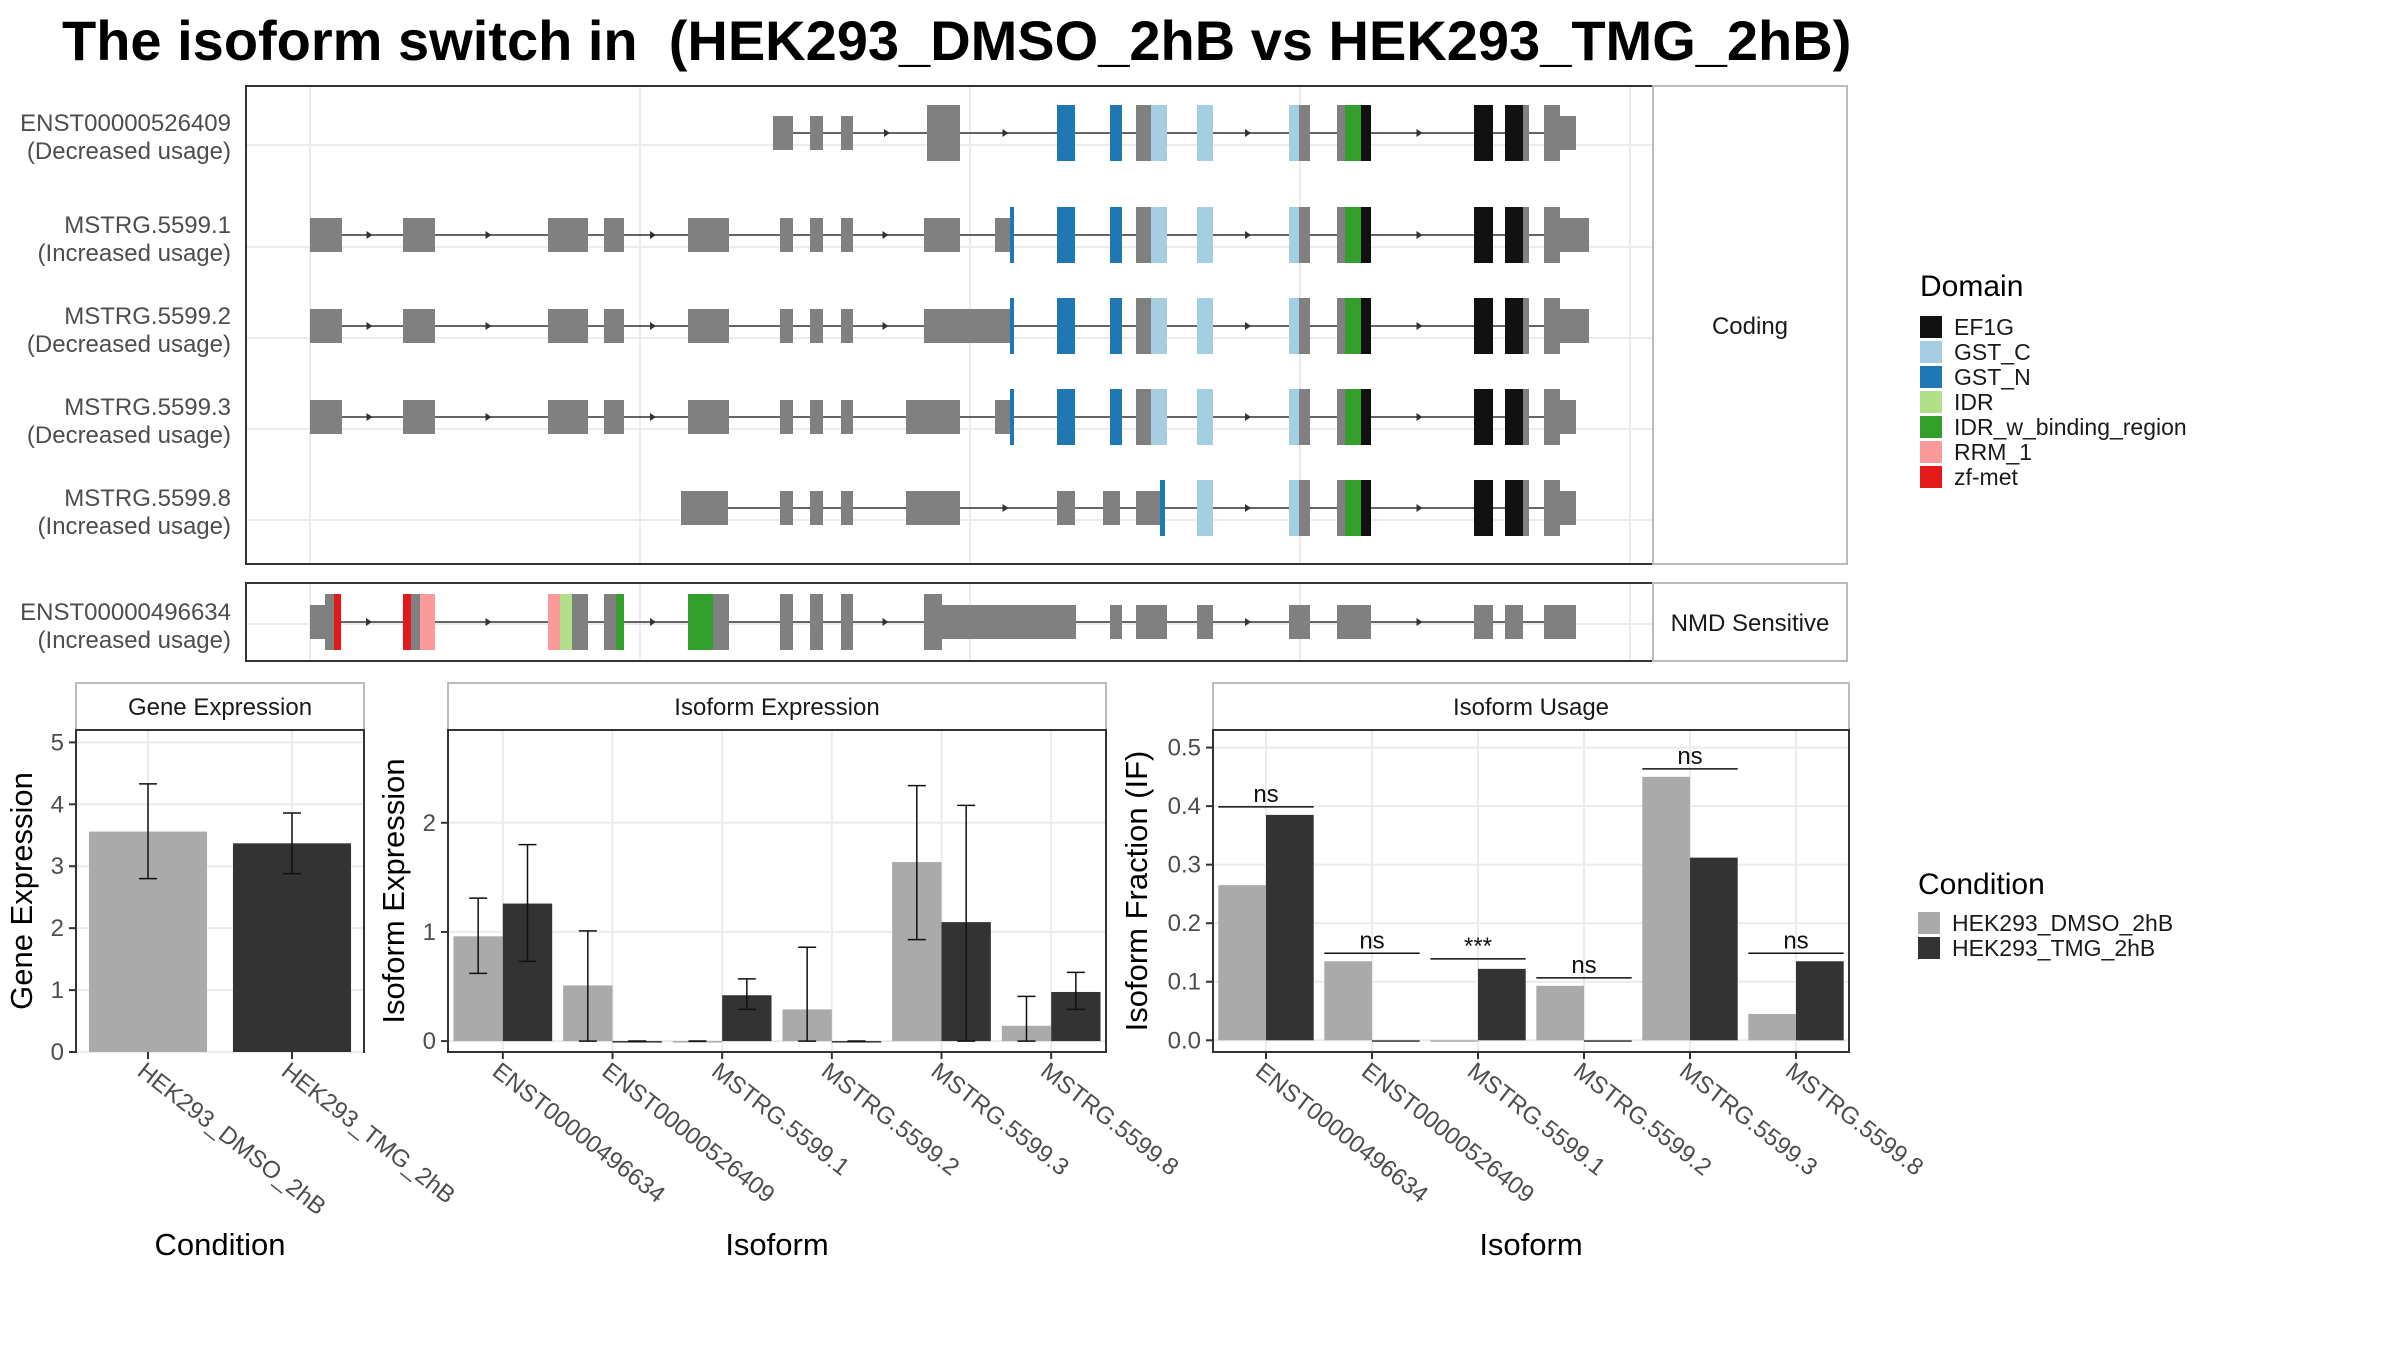 The height and width of the screenshot is (1350, 2400). What do you see at coordinates (1992, 377) in the screenshot?
I see `domain-legend-label: GST_N` at bounding box center [1992, 377].